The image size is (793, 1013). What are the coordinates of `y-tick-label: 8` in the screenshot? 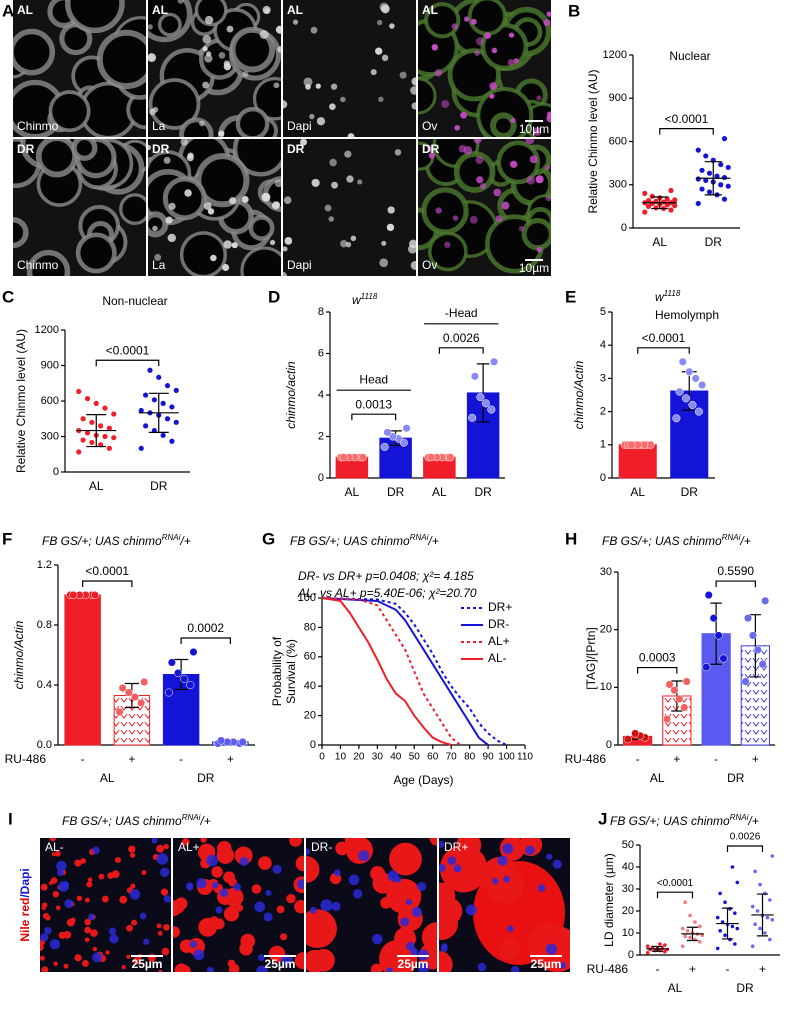 It's located at (321, 312).